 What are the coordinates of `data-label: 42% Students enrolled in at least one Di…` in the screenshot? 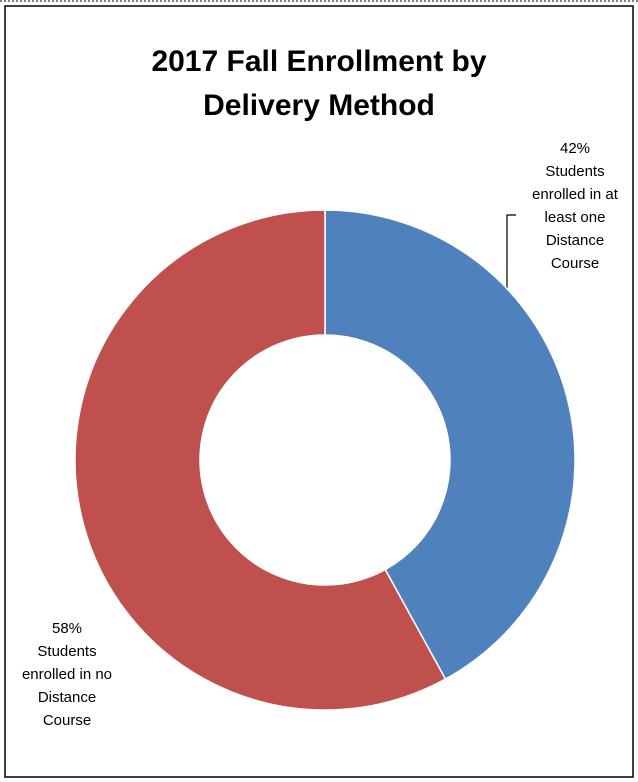 It's located at (575, 206).